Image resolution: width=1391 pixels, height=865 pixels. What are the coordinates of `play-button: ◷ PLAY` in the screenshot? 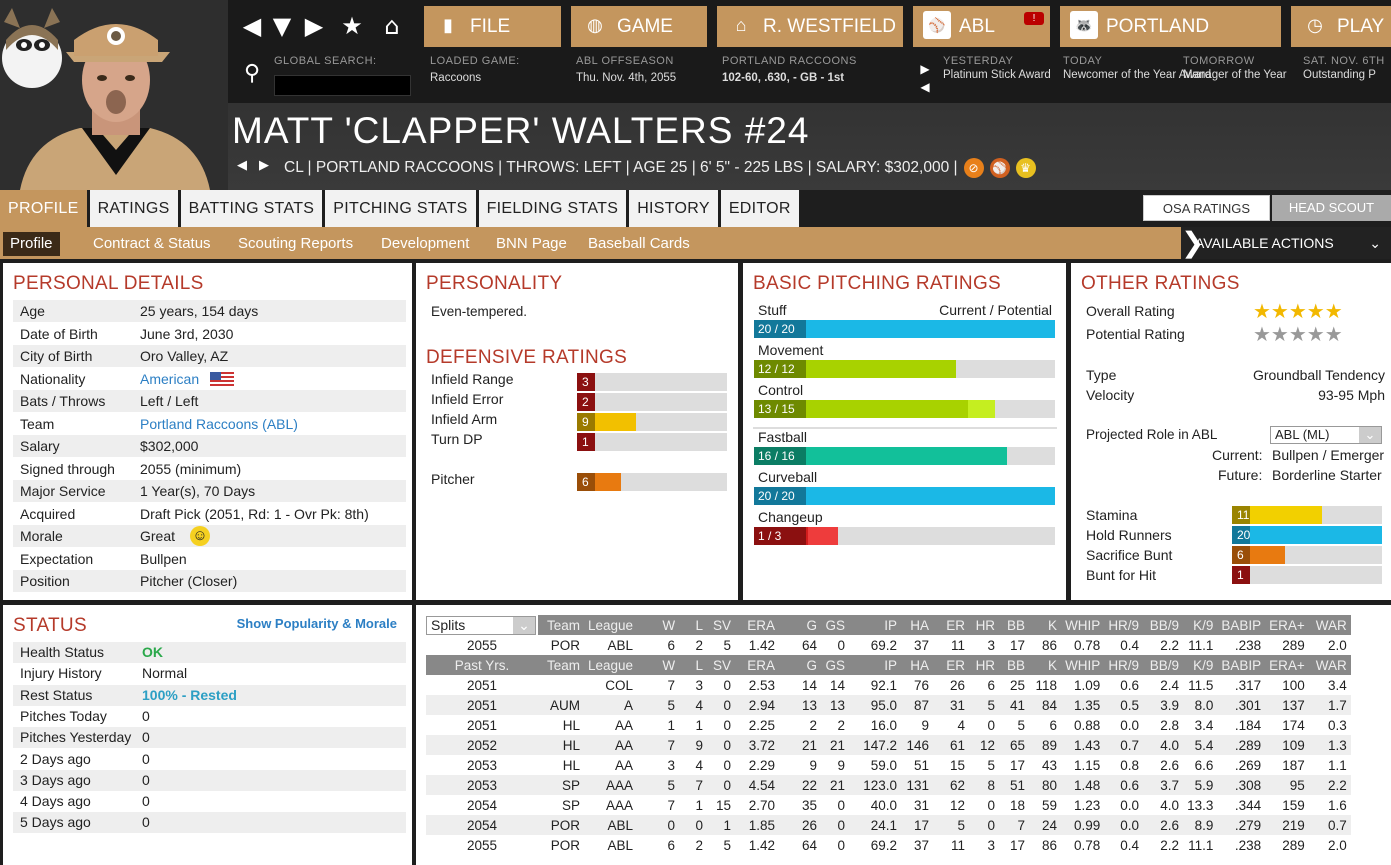 It's located at (1341, 26).